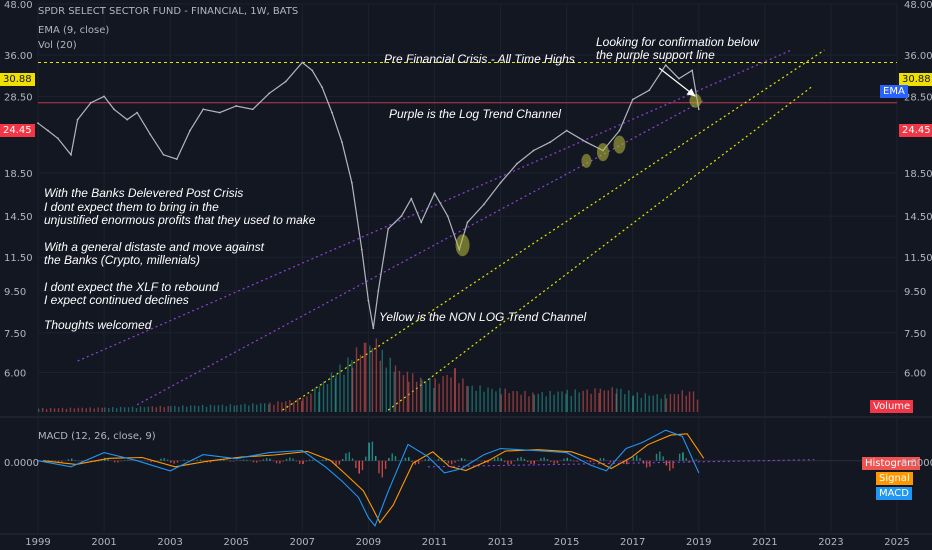  I want to click on annotation-confirmation-1: Looking for confirmation below, so click(677, 42).